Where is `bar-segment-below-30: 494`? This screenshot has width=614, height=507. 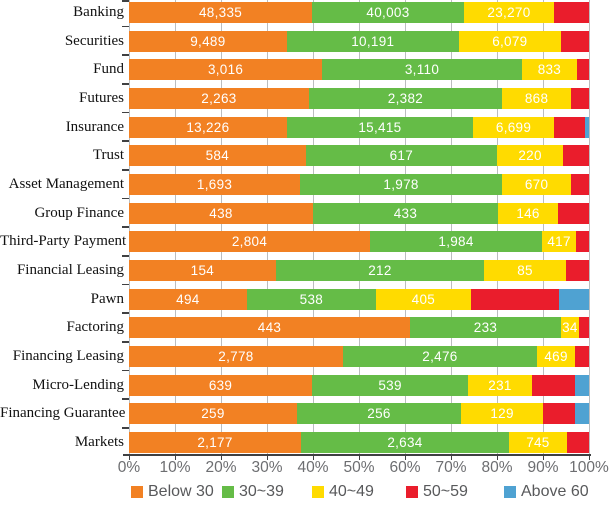
bar-segment-below-30: 494 is located at coordinates (188, 299).